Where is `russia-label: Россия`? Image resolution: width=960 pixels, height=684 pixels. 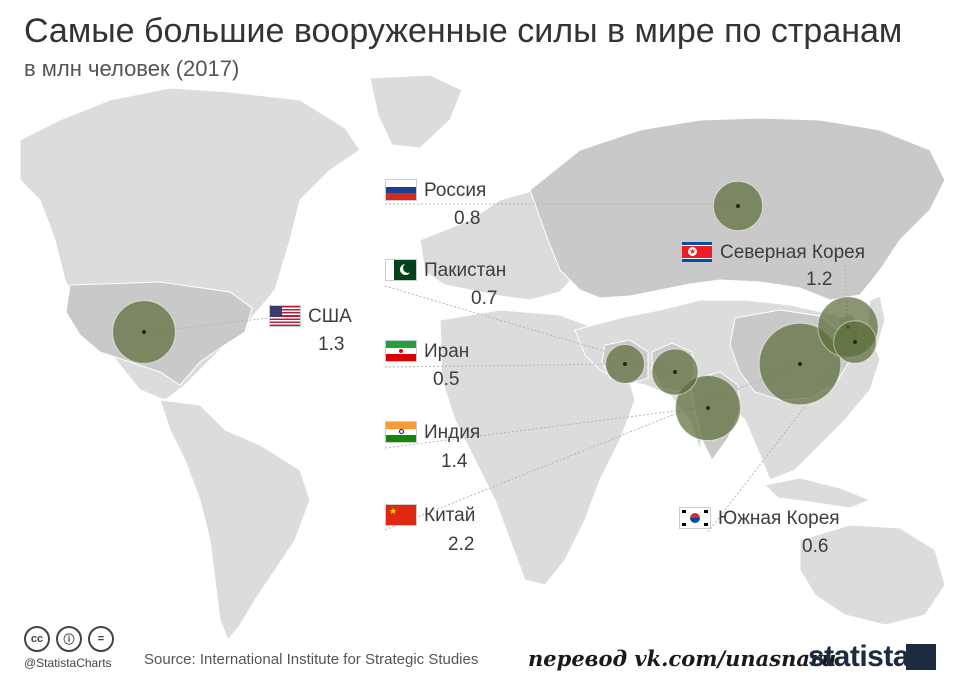 russia-label: Россия is located at coordinates (455, 190).